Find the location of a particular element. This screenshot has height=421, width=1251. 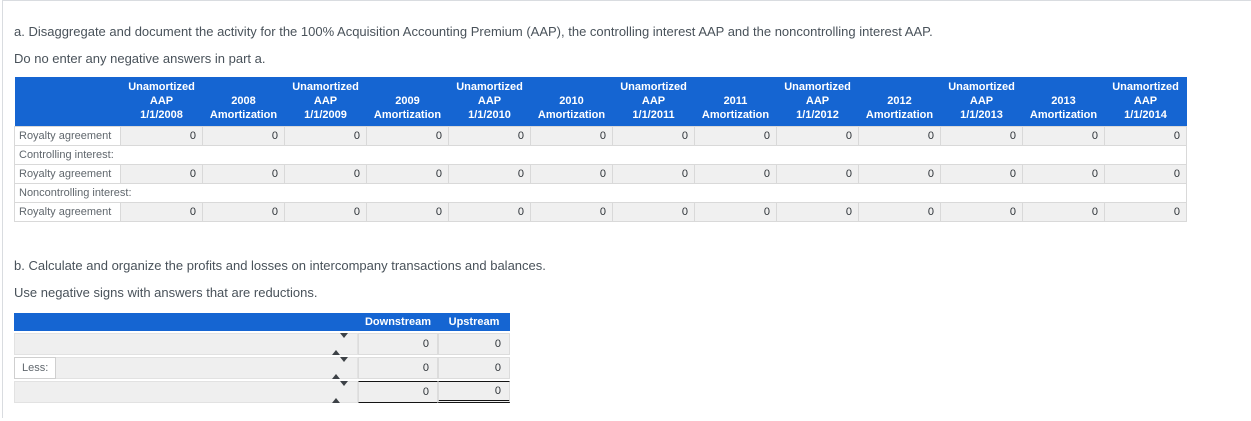

aap-input-cell-r0-c10: 0 is located at coordinates (981, 136).